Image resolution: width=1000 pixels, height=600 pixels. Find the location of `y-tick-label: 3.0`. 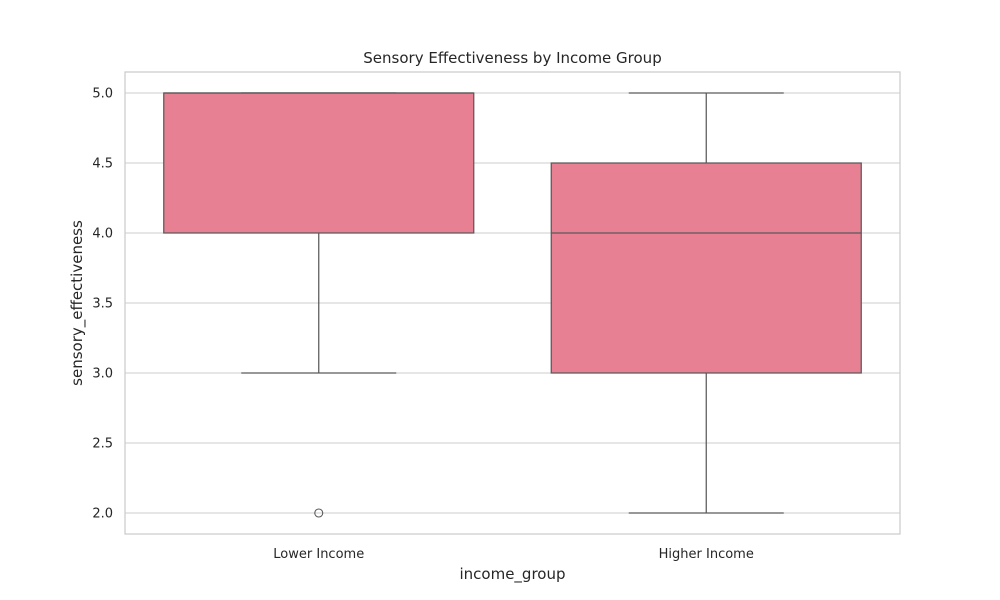

y-tick-label: 3.0 is located at coordinates (102, 374).